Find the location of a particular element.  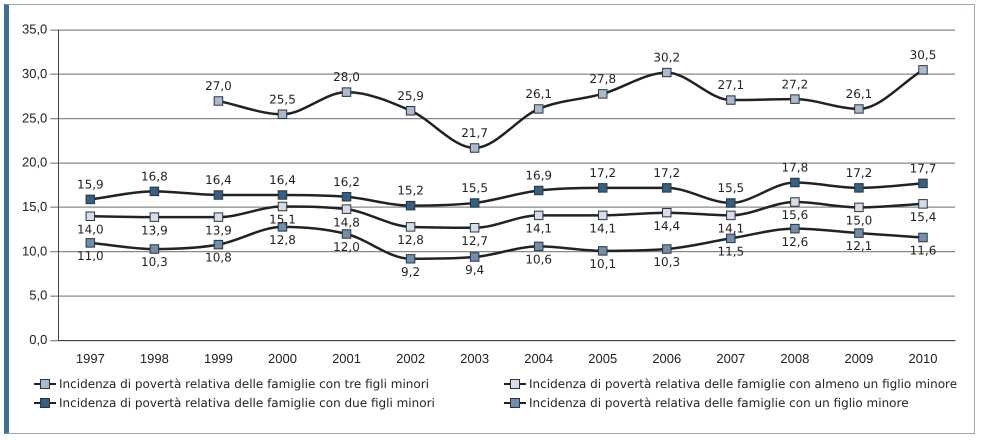

y-tick-label: 15,0 is located at coordinates (35, 206).